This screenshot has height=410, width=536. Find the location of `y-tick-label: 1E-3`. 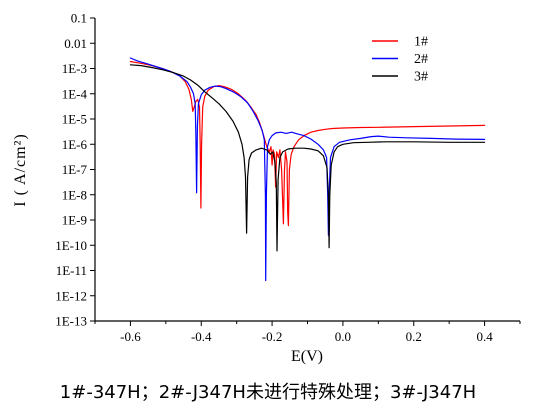

y-tick-label: 1E-3 is located at coordinates (74, 68).